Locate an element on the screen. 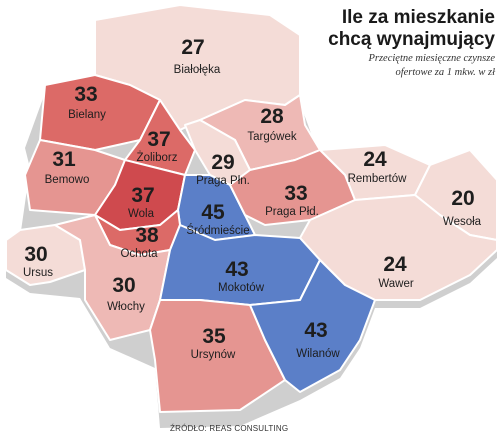  value-wawer: 24 is located at coordinates (395, 264).